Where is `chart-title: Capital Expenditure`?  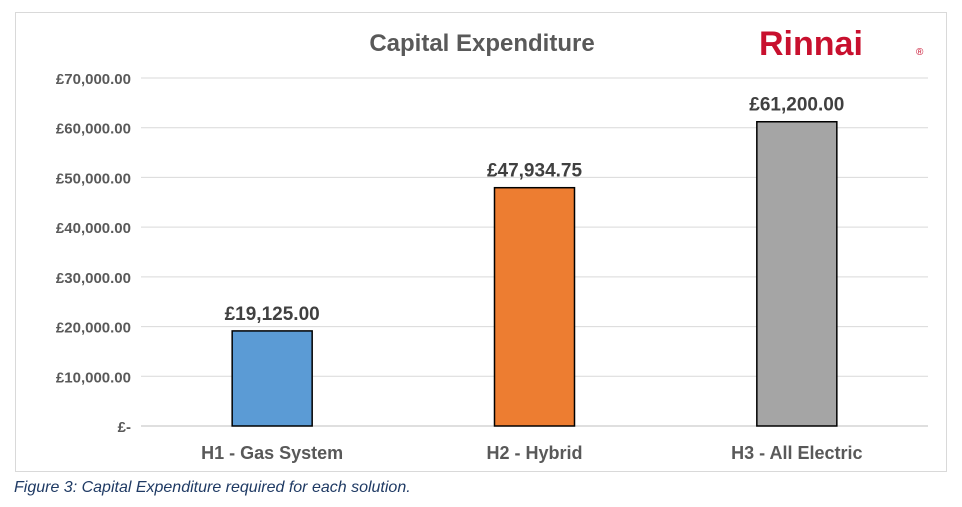
chart-title: Capital Expenditure is located at coordinates (481, 43).